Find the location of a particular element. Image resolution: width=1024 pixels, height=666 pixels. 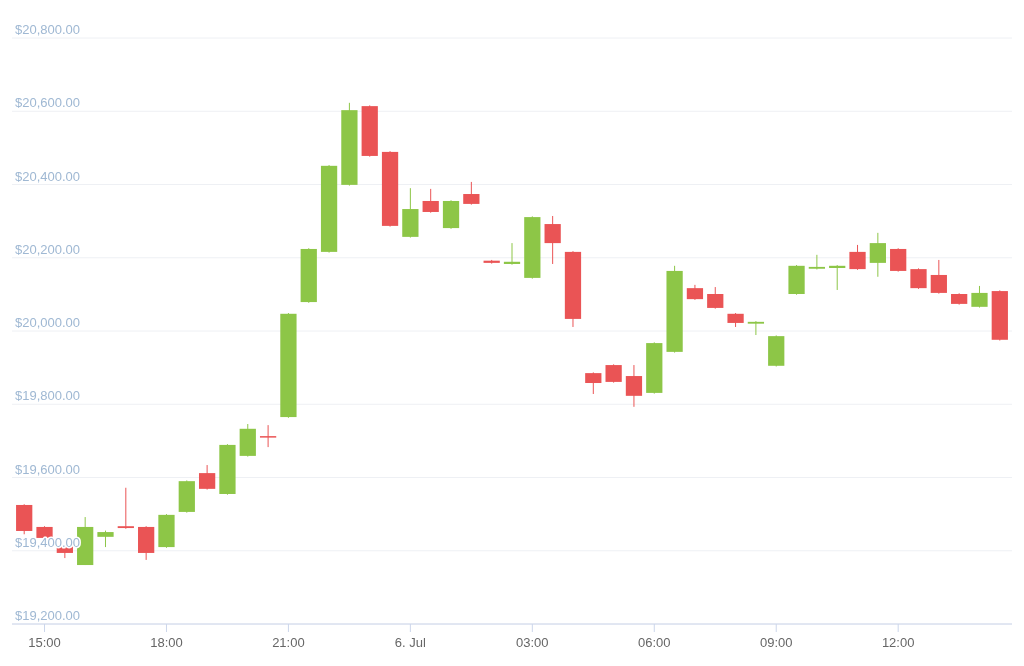

x-tick-label: 06:00 is located at coordinates (654, 642).